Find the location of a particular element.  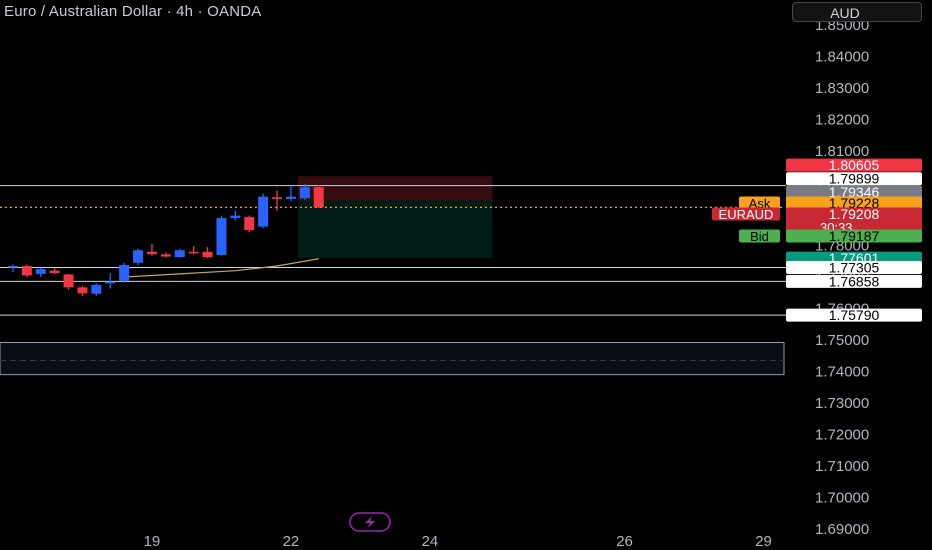

x-tick-label: 22 is located at coordinates (291, 541).